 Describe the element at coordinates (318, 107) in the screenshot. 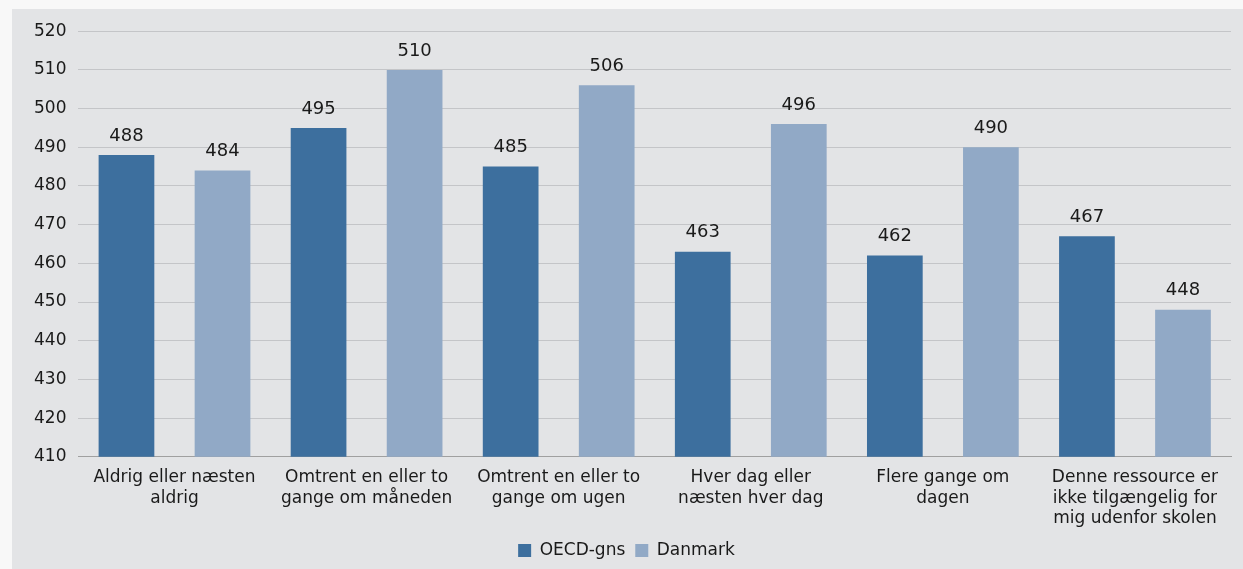

I see `data-label: 495` at that location.